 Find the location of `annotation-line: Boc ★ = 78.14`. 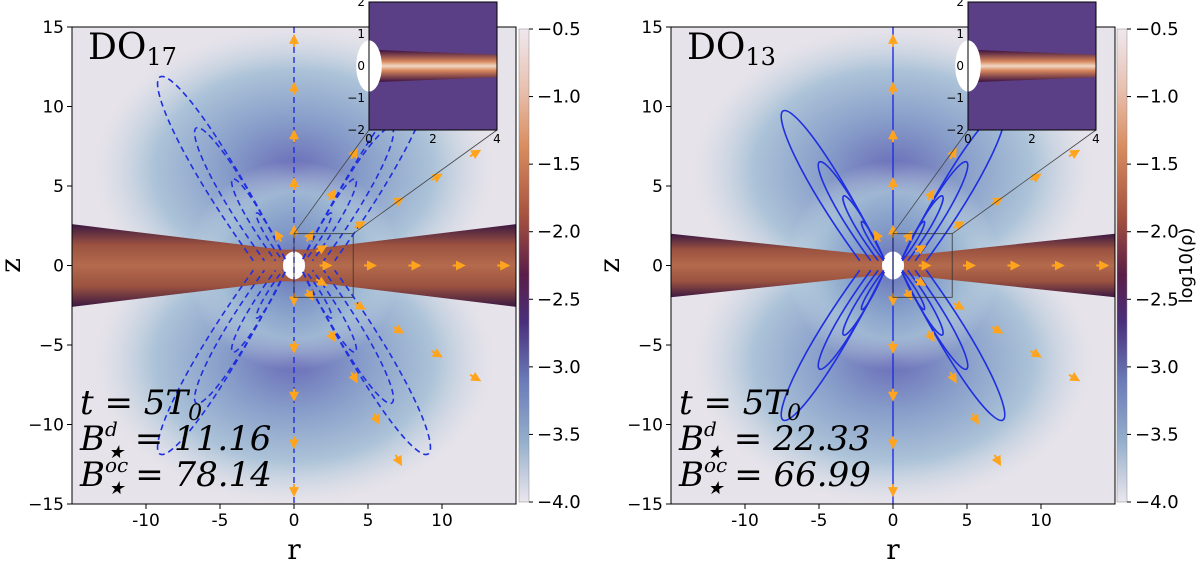

annotation-line: Boc ★ = 78.14 is located at coordinates (175, 476).